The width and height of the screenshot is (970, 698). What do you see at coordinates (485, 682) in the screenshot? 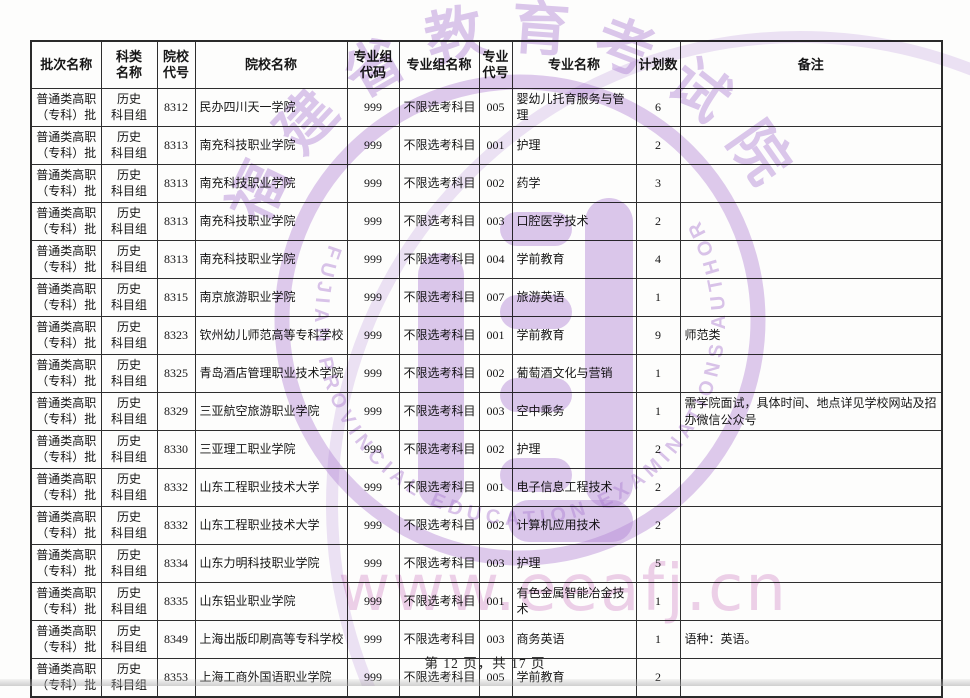
I see `scan-edge-shadow` at bounding box center [485, 682].